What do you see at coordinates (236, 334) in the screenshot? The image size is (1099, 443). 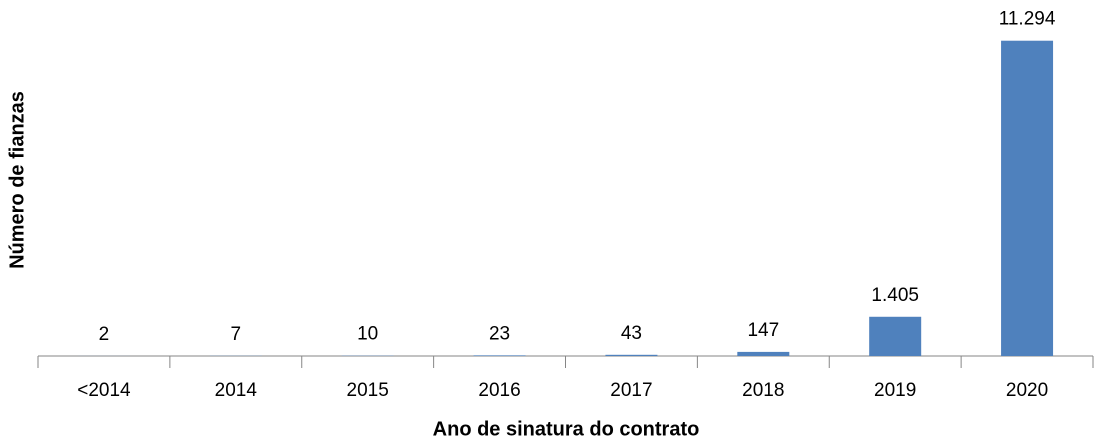 I see `value-label: 7` at bounding box center [236, 334].